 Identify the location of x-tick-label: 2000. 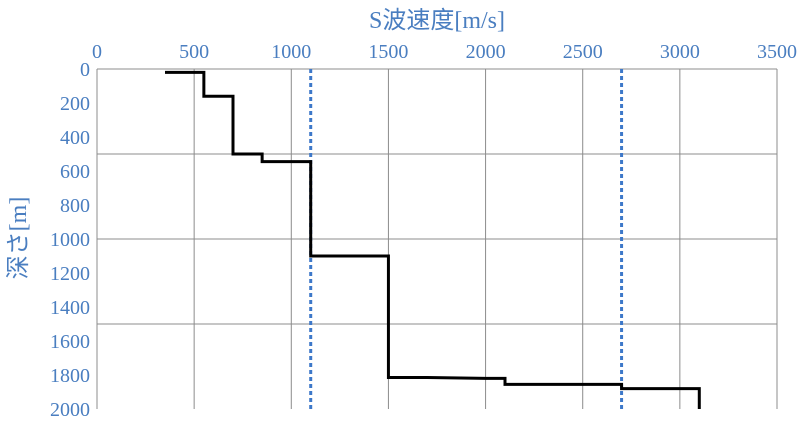
(486, 52).